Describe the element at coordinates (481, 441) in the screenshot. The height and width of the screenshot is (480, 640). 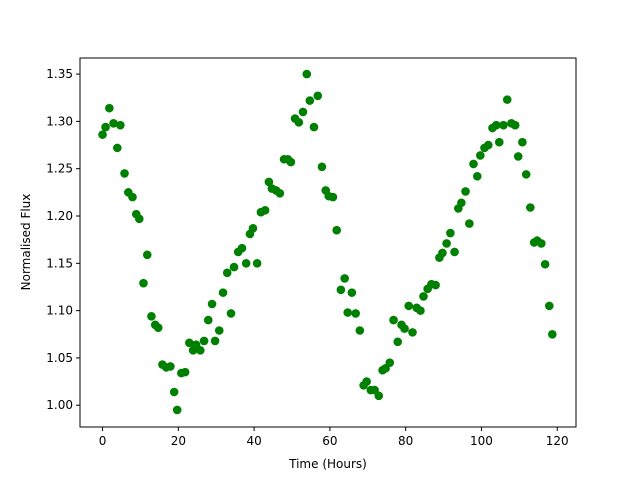
I see `x-tick-label: 100` at that location.